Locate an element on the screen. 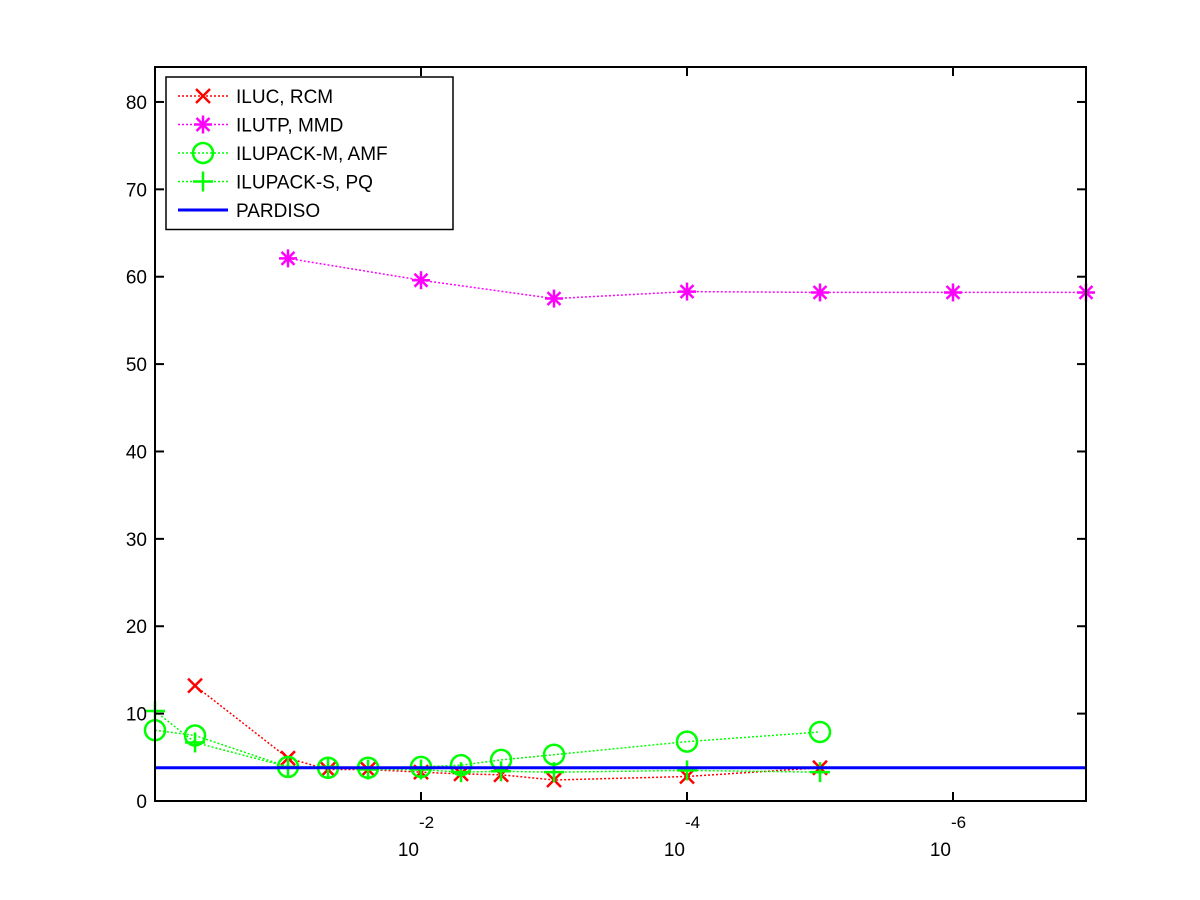  y-tick-label-1: 10 is located at coordinates (136, 715).